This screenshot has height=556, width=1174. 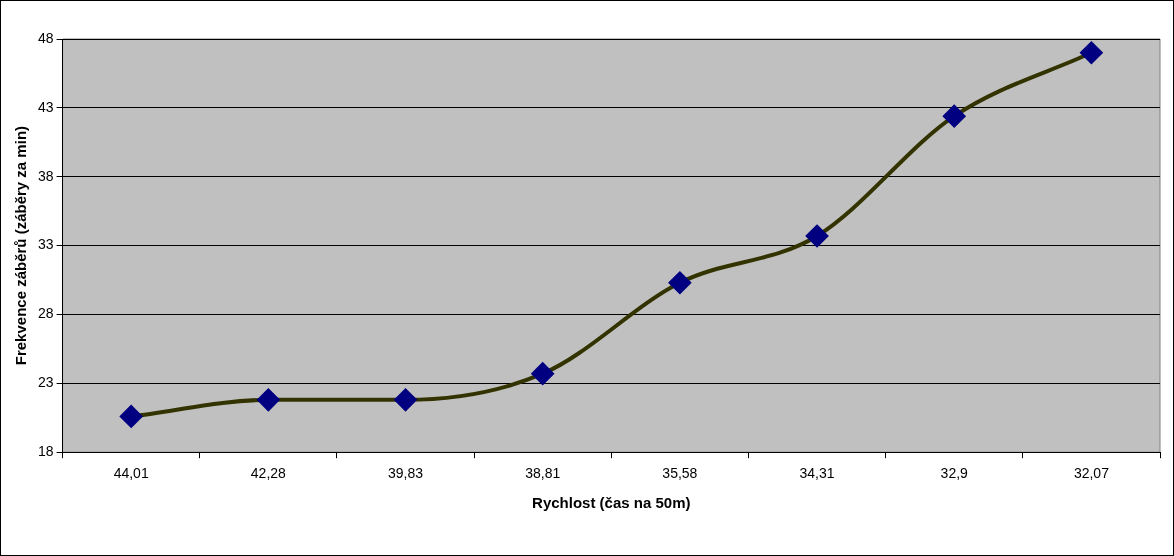 What do you see at coordinates (45, 244) in the screenshot?
I see `y-tick-label: 33` at bounding box center [45, 244].